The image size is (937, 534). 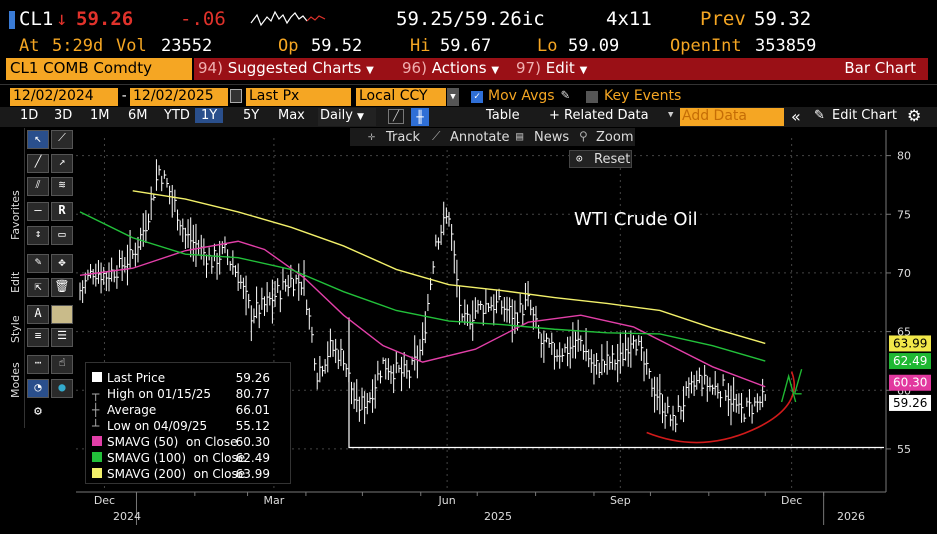 What do you see at coordinates (599, 115) in the screenshot?
I see `related-data-button: + Related Data` at bounding box center [599, 115].